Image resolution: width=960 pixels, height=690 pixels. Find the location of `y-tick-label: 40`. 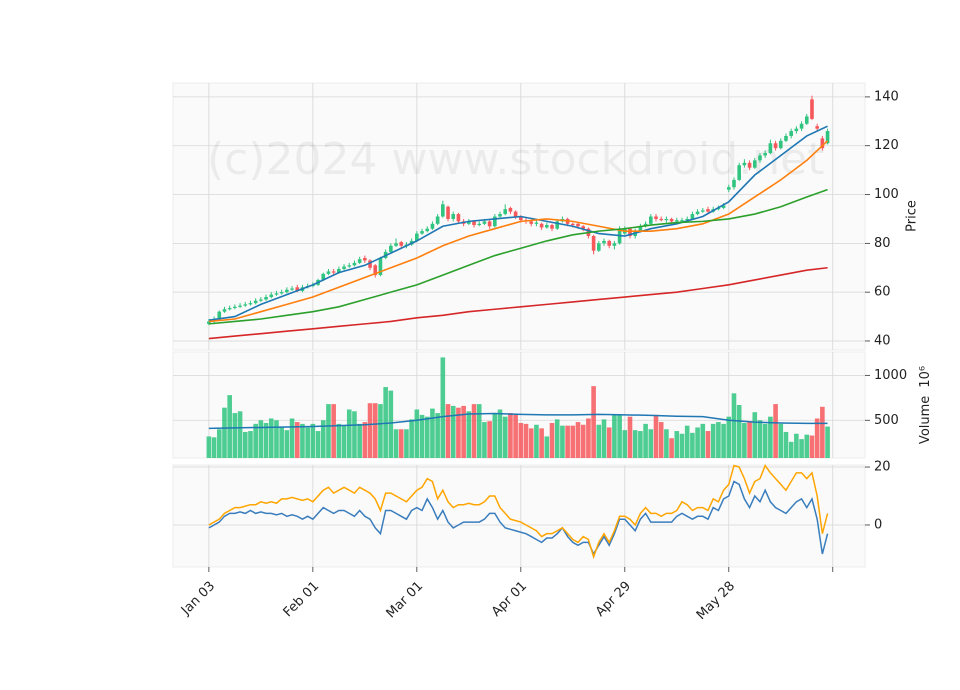

y-tick-label: 40 is located at coordinates (882, 340).